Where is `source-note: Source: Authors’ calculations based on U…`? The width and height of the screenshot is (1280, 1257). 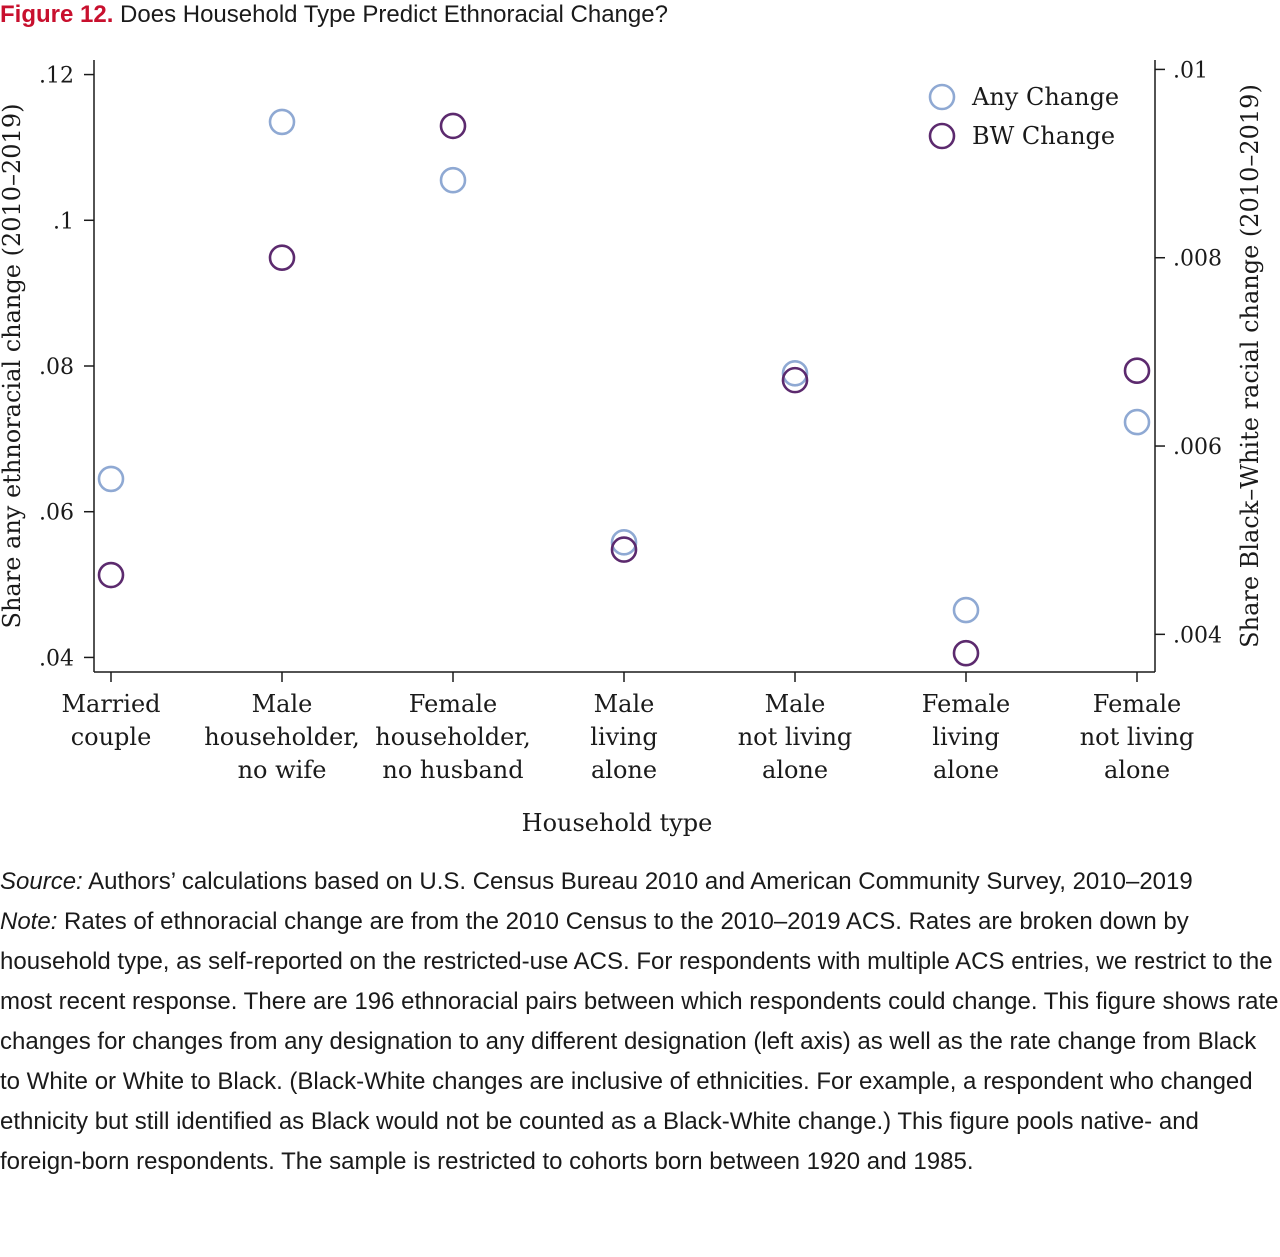 source-note: Source: Authors’ calculations based on U… is located at coordinates (640, 882).